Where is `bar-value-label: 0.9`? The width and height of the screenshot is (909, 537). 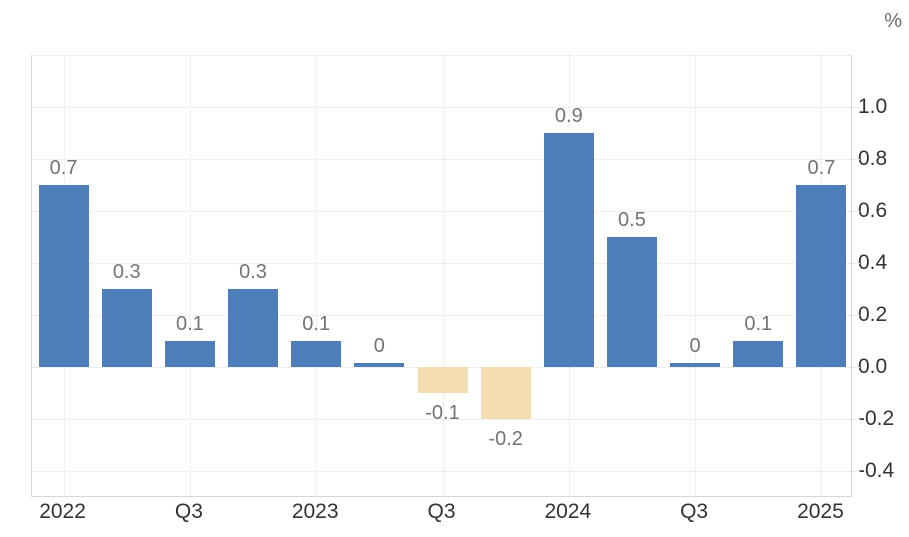 bar-value-label: 0.9 is located at coordinates (568, 116).